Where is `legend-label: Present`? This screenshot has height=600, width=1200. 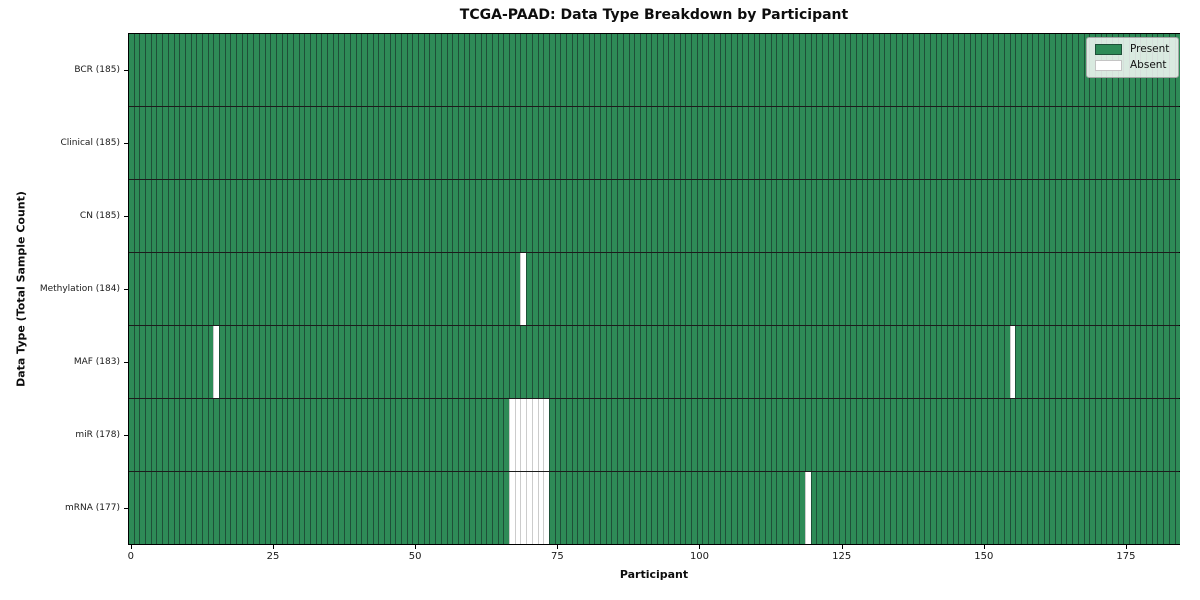 legend-label: Present is located at coordinates (1150, 49).